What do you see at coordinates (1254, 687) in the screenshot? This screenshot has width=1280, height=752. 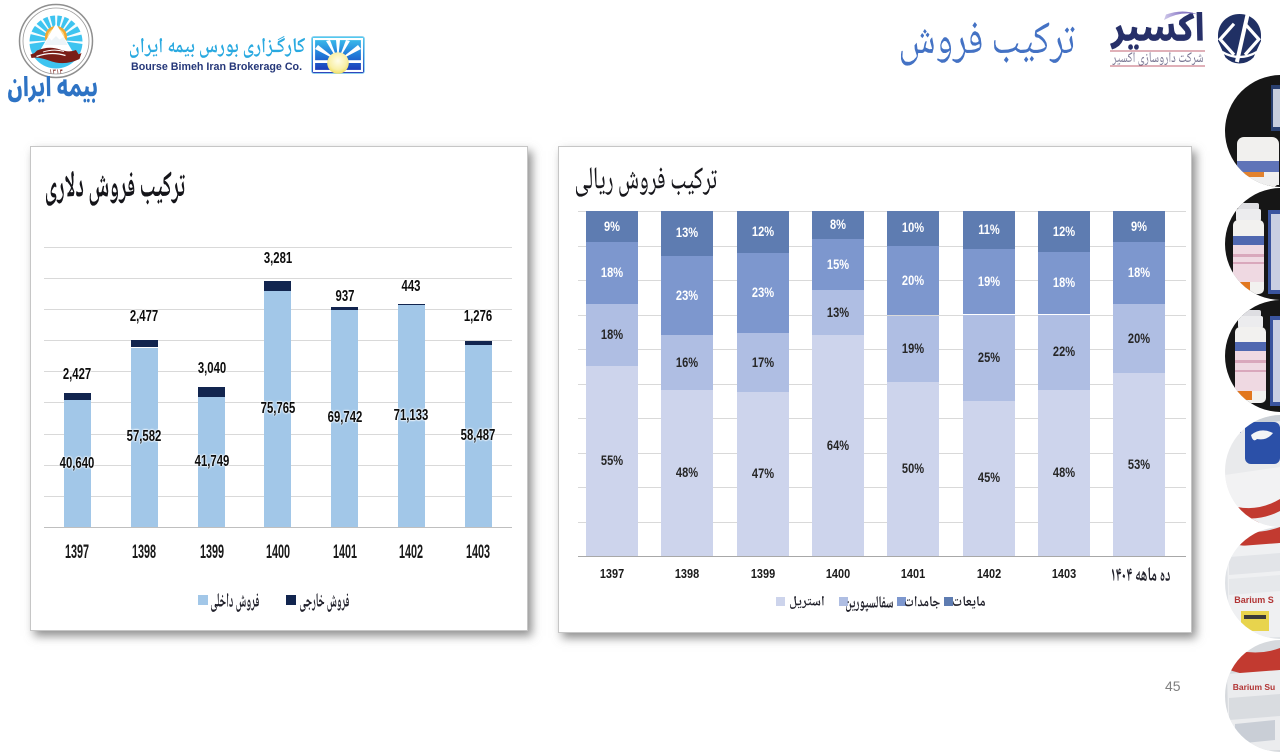 I see `svg-text: Barium Su` at bounding box center [1254, 687].